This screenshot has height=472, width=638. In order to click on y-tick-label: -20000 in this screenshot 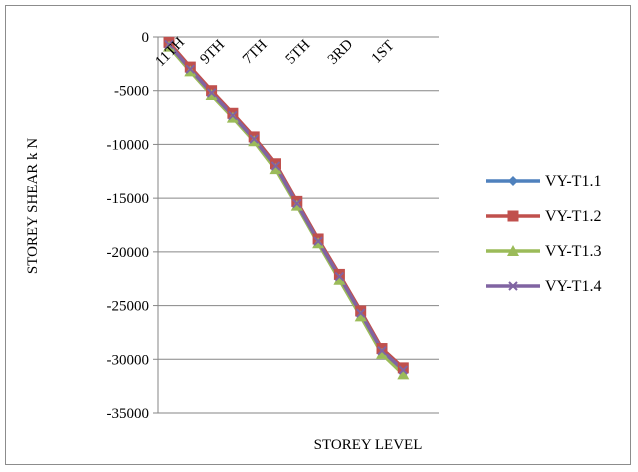, I will do `click(128, 253)`.